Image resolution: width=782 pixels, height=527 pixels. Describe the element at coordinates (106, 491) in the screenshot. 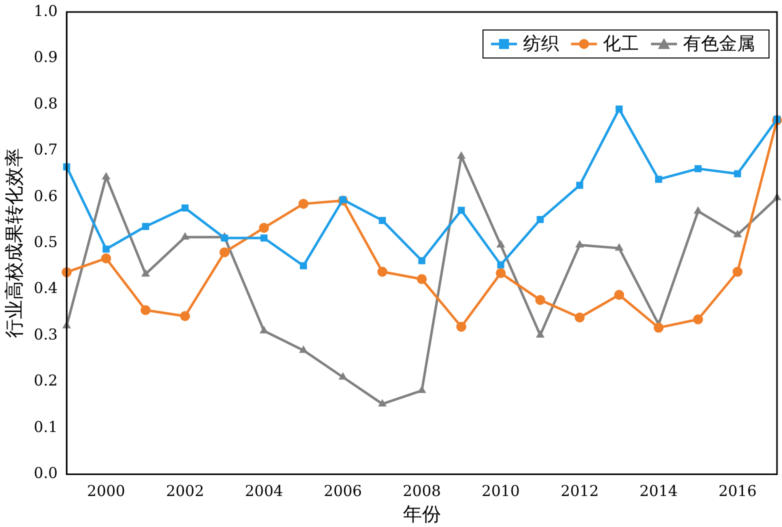

I see `x-tick-label: 2000` at that location.